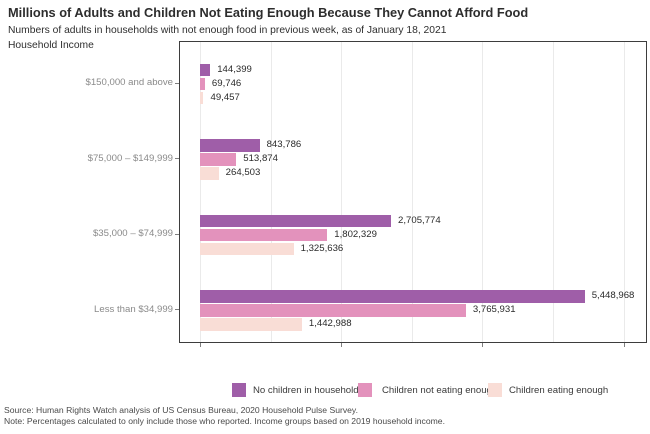 This screenshot has height=434, width=650. Describe the element at coordinates (260, 159) in the screenshot. I see `bar-value-label: 513,874` at that location.